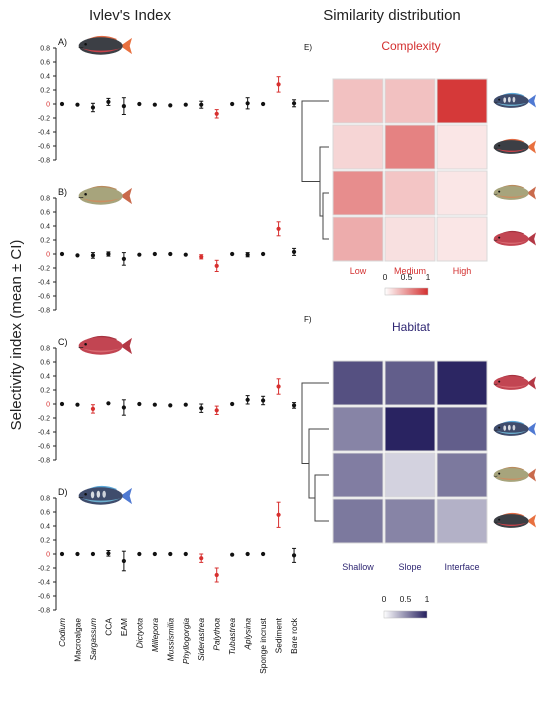  Describe the element at coordinates (406, 291) in the screenshot. I see `colorbar` at that location.